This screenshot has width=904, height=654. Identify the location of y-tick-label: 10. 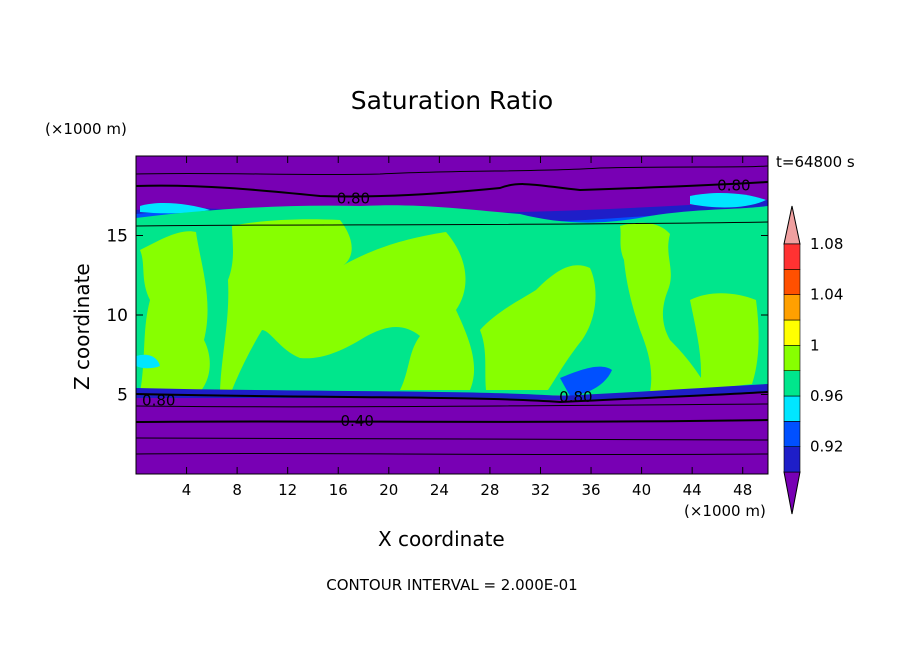
(117, 316).